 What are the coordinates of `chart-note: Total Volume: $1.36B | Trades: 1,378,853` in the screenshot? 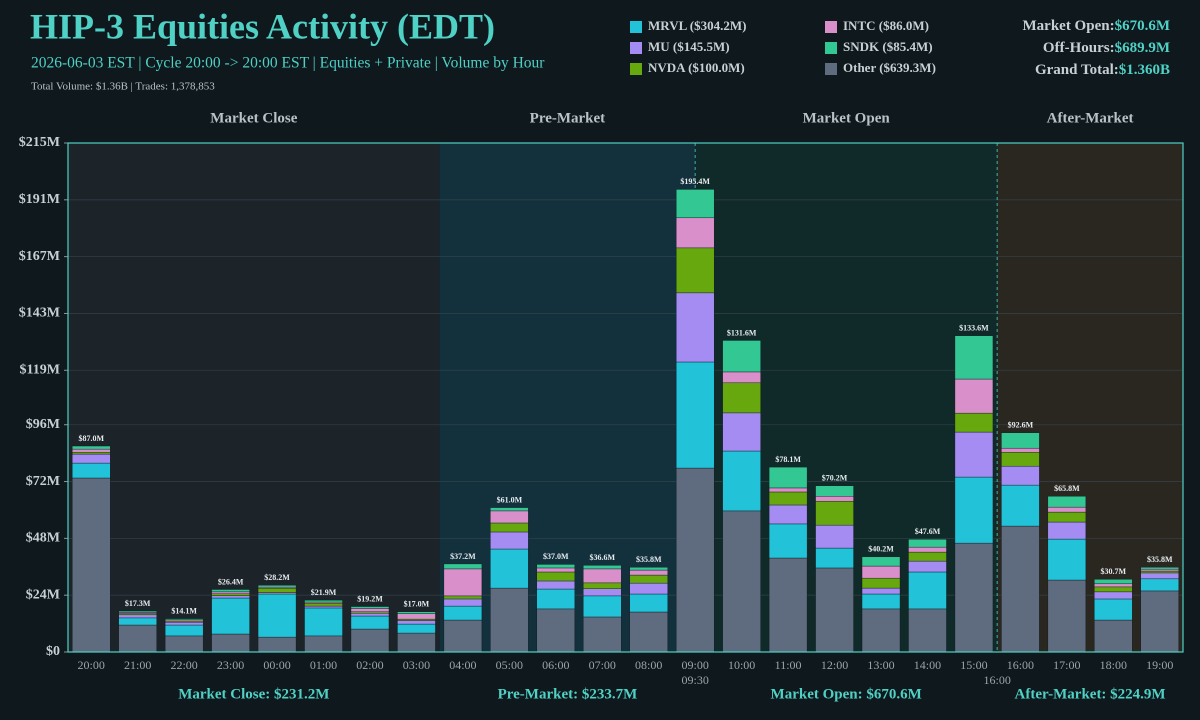 It's located at (123, 87).